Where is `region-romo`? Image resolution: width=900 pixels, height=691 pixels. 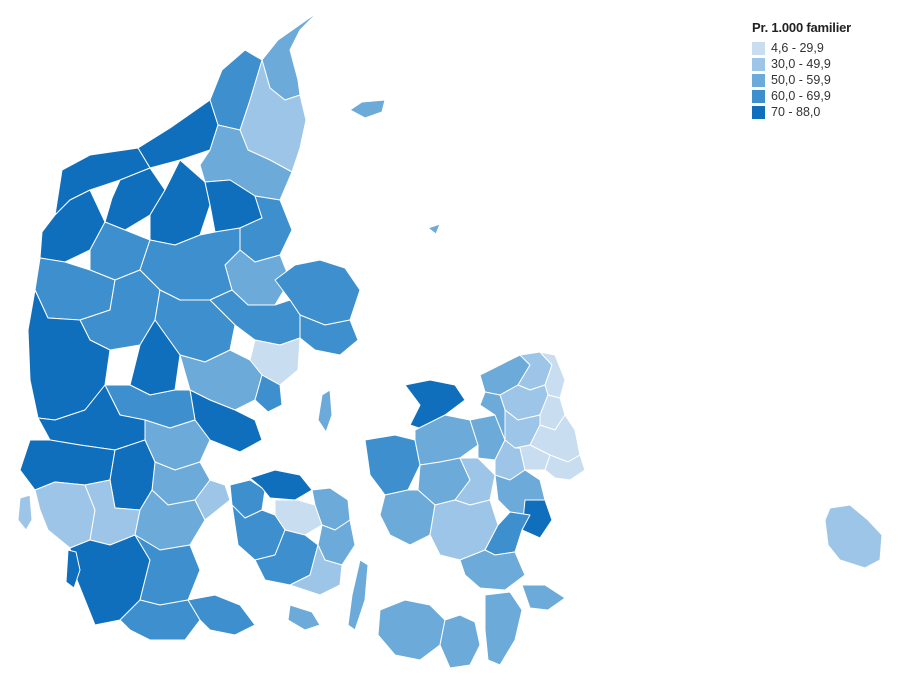
region-romo is located at coordinates (25, 512).